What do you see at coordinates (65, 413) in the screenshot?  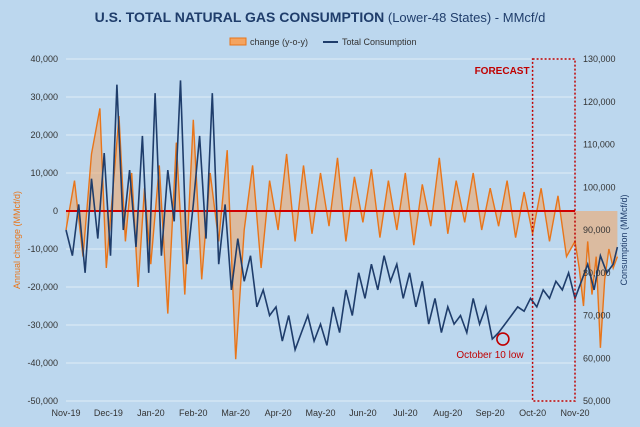 I see `x-tick-label: Nov-19` at bounding box center [65, 413].